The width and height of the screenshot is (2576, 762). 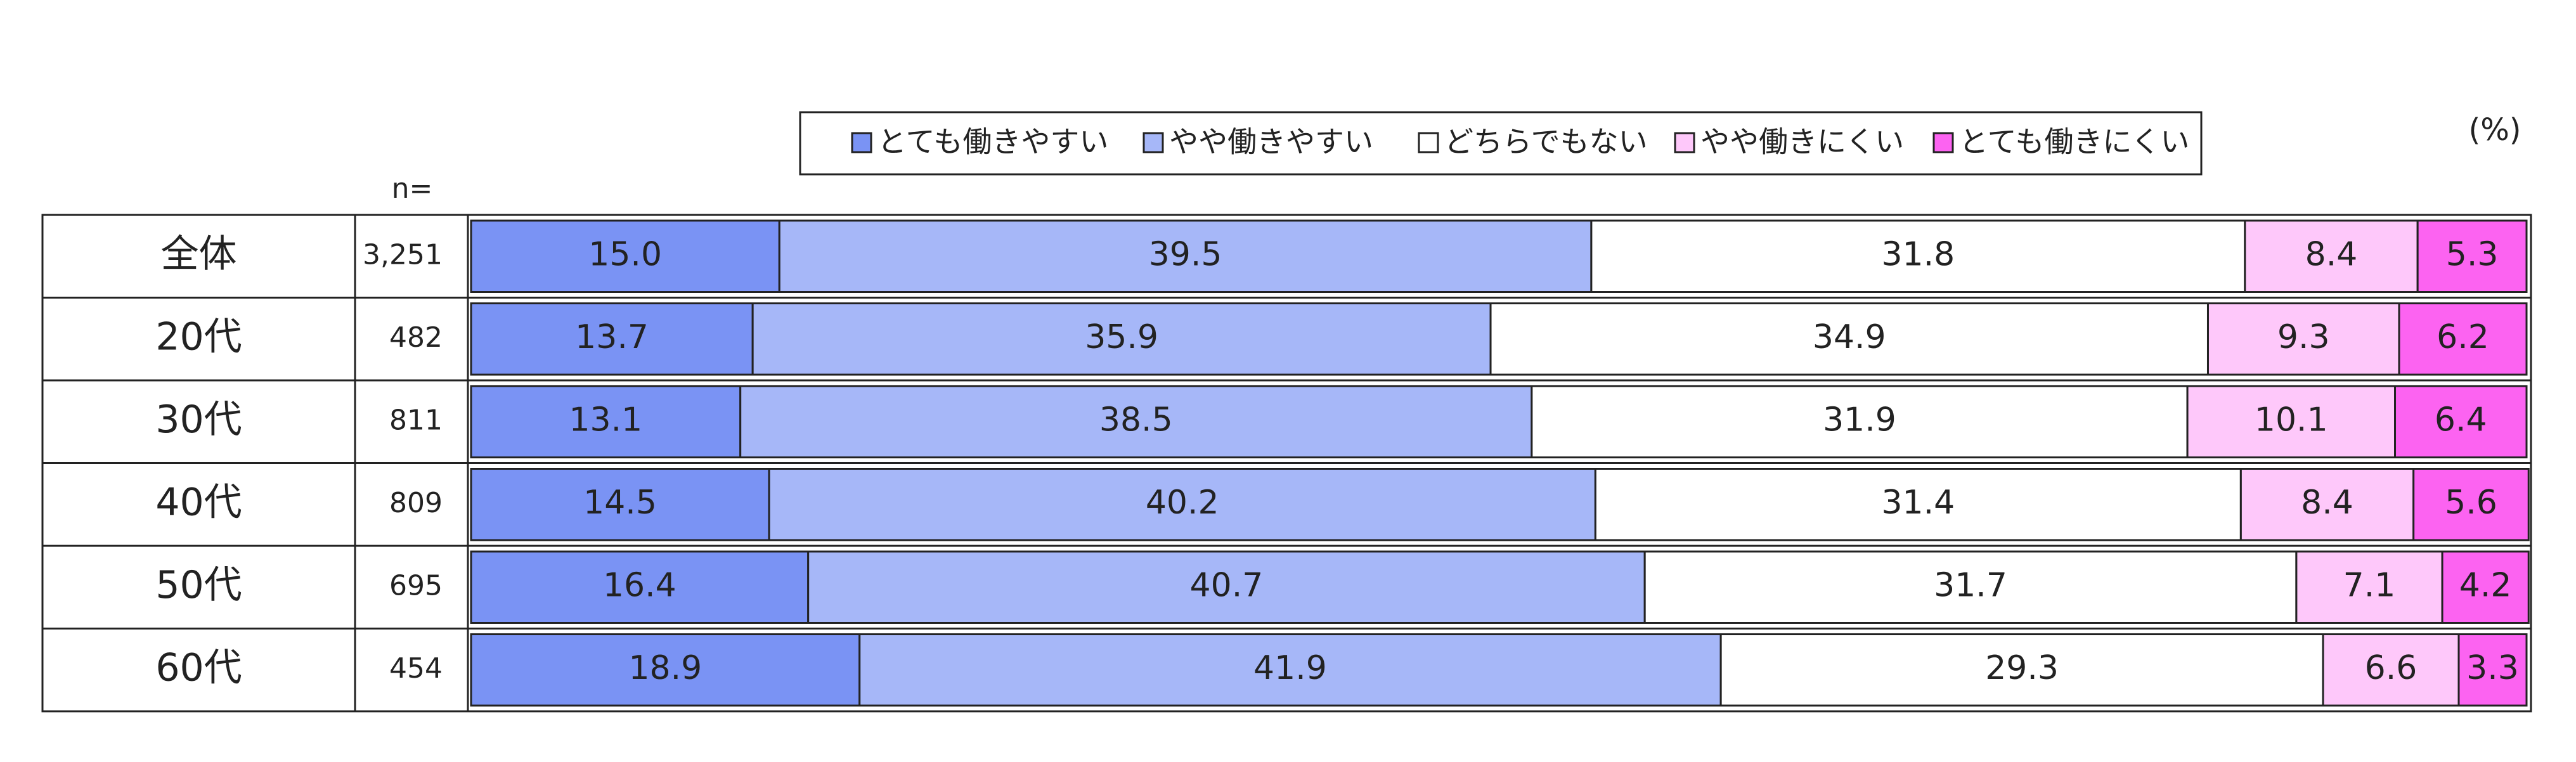 I want to click on row-label: 30代, so click(x=198, y=419).